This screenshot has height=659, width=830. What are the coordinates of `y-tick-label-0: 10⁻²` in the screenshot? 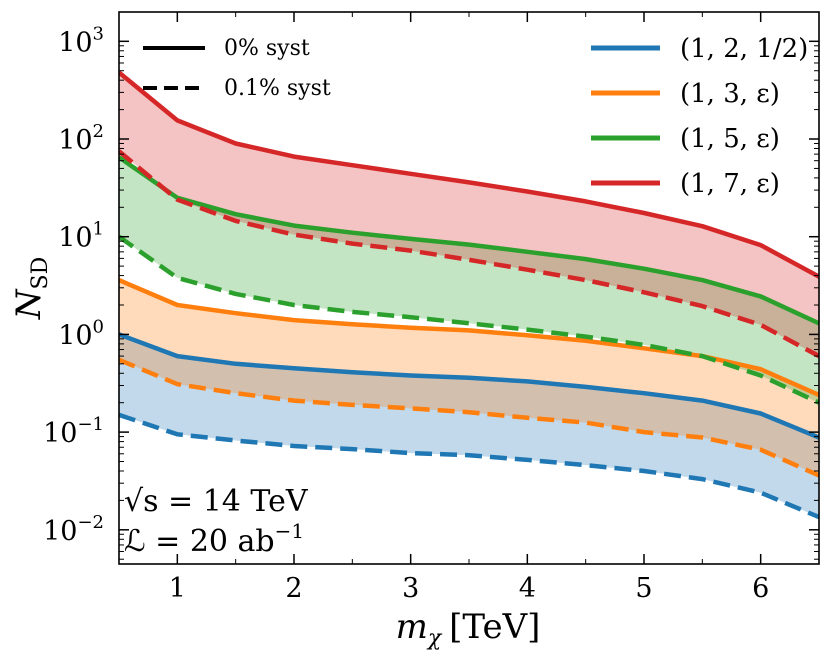 It's located at (73, 529).